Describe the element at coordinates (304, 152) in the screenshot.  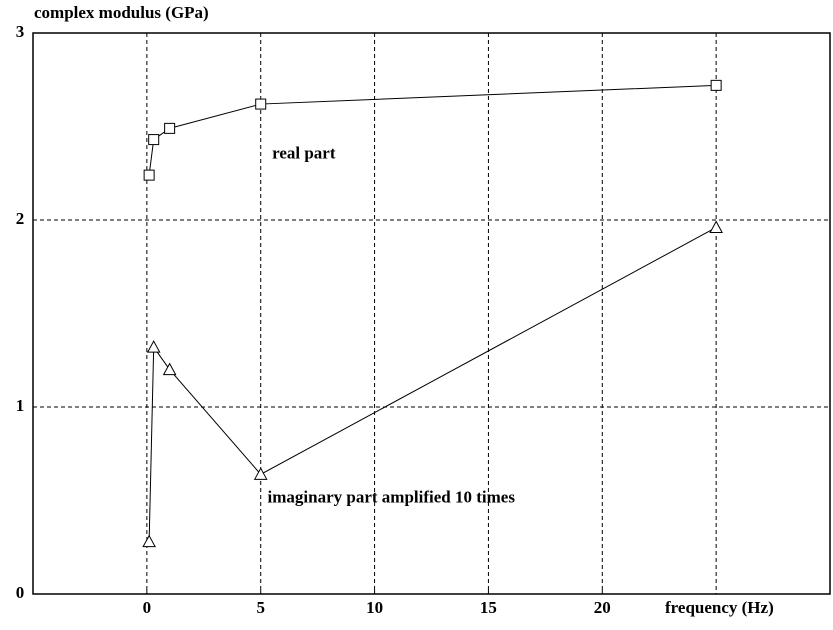
I see `annotation: real part` at that location.